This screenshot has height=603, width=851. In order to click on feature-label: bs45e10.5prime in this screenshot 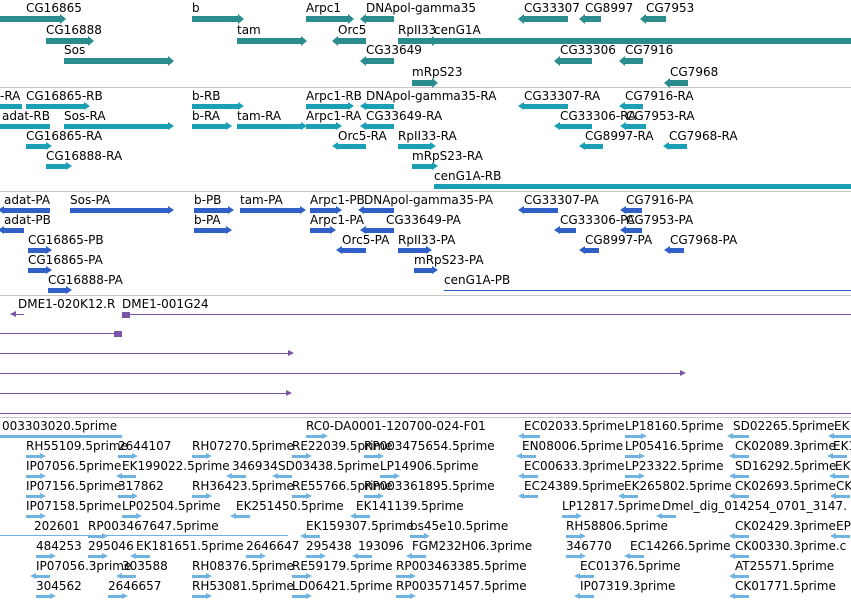, I will do `click(459, 526)`.